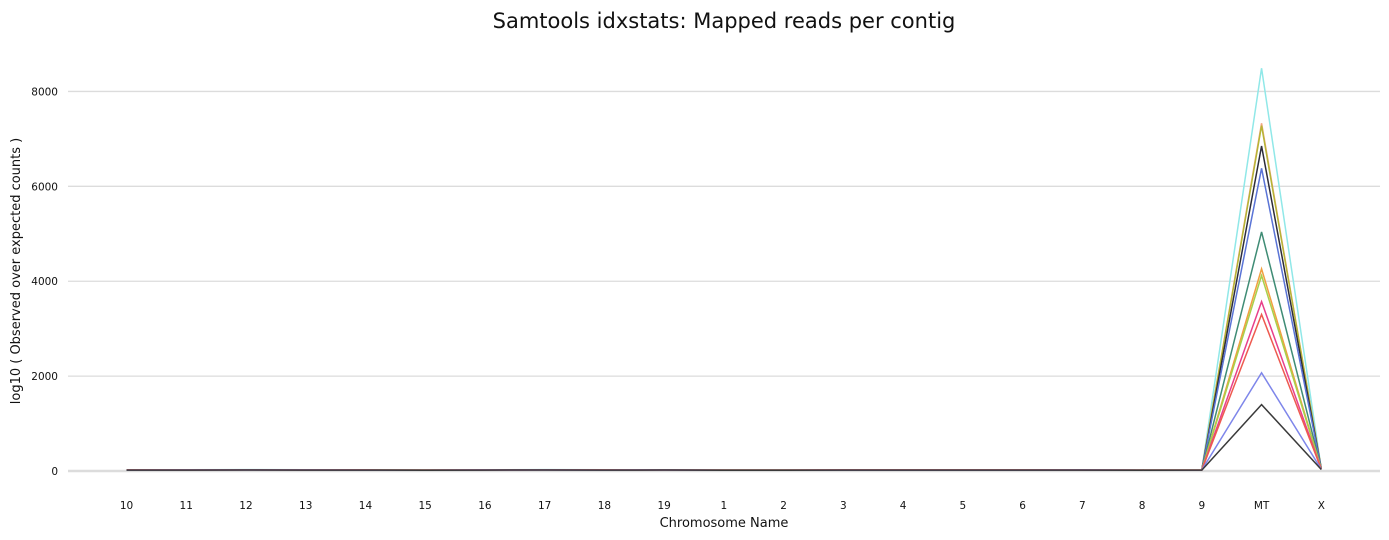  I want to click on x-tick-labels: 10 11 12 13 14 15 16 17 18 19 1 2 3 4 5 6 7 8 9 MT X, so click(722, 506).